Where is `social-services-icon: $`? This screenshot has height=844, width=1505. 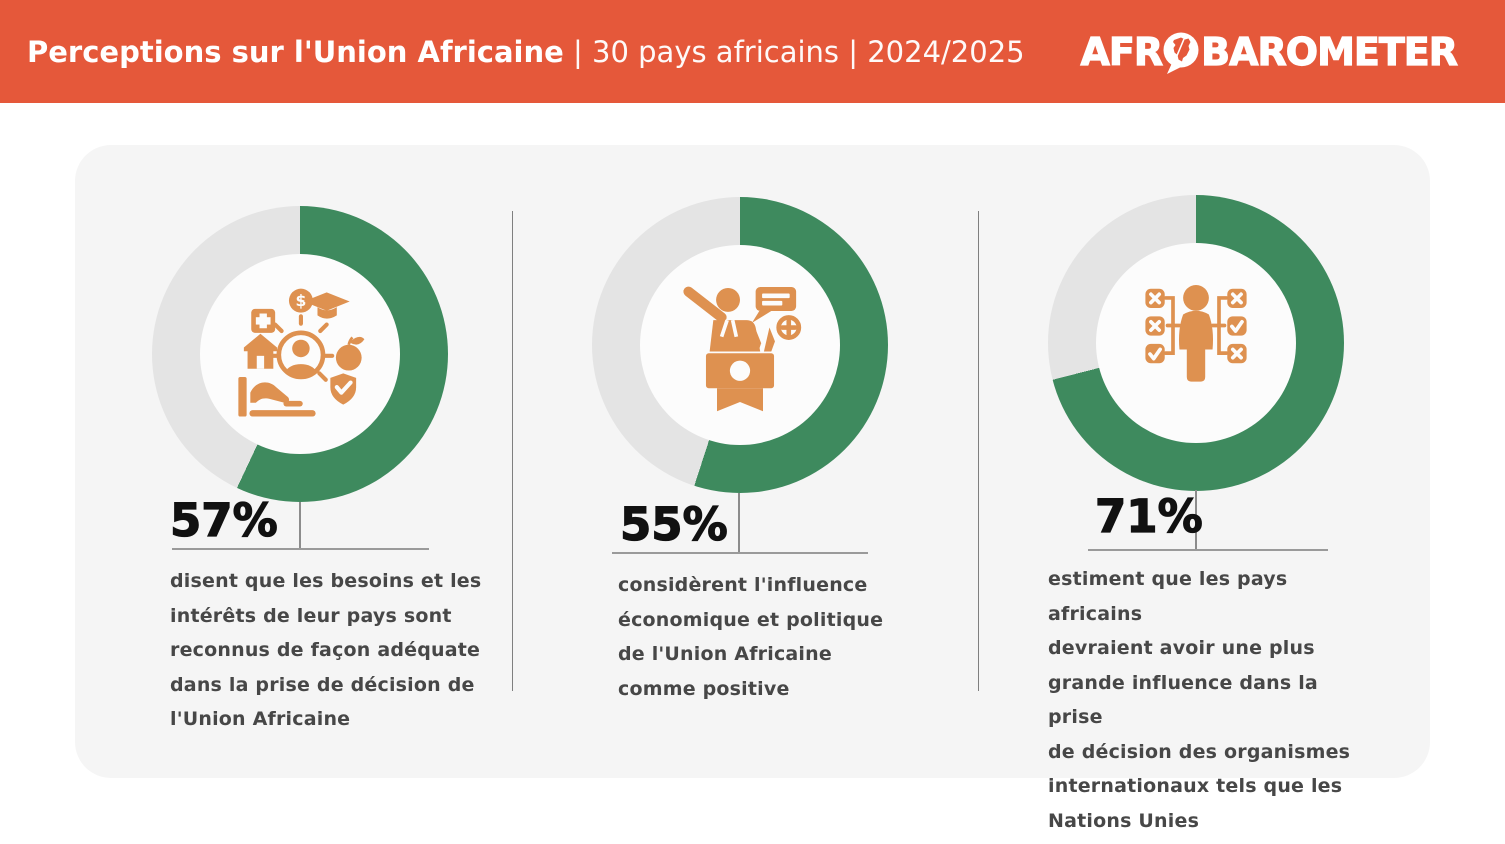
social-services-icon: $ is located at coordinates (301, 352).